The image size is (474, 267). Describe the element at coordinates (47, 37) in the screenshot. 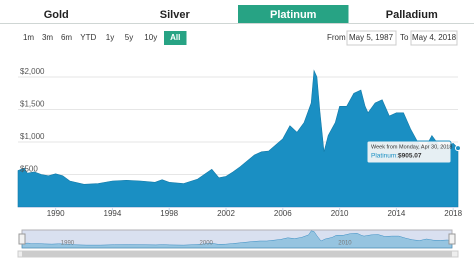

I see `range-label: 3m` at that location.